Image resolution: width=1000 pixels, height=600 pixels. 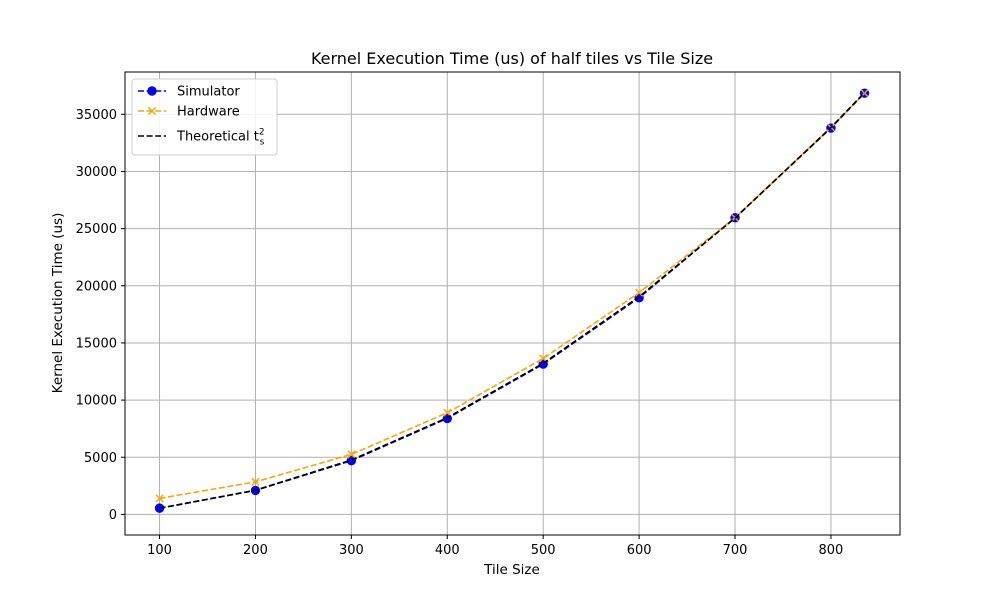 What do you see at coordinates (96, 343) in the screenshot?
I see `y-tick-label: 15000` at bounding box center [96, 343].